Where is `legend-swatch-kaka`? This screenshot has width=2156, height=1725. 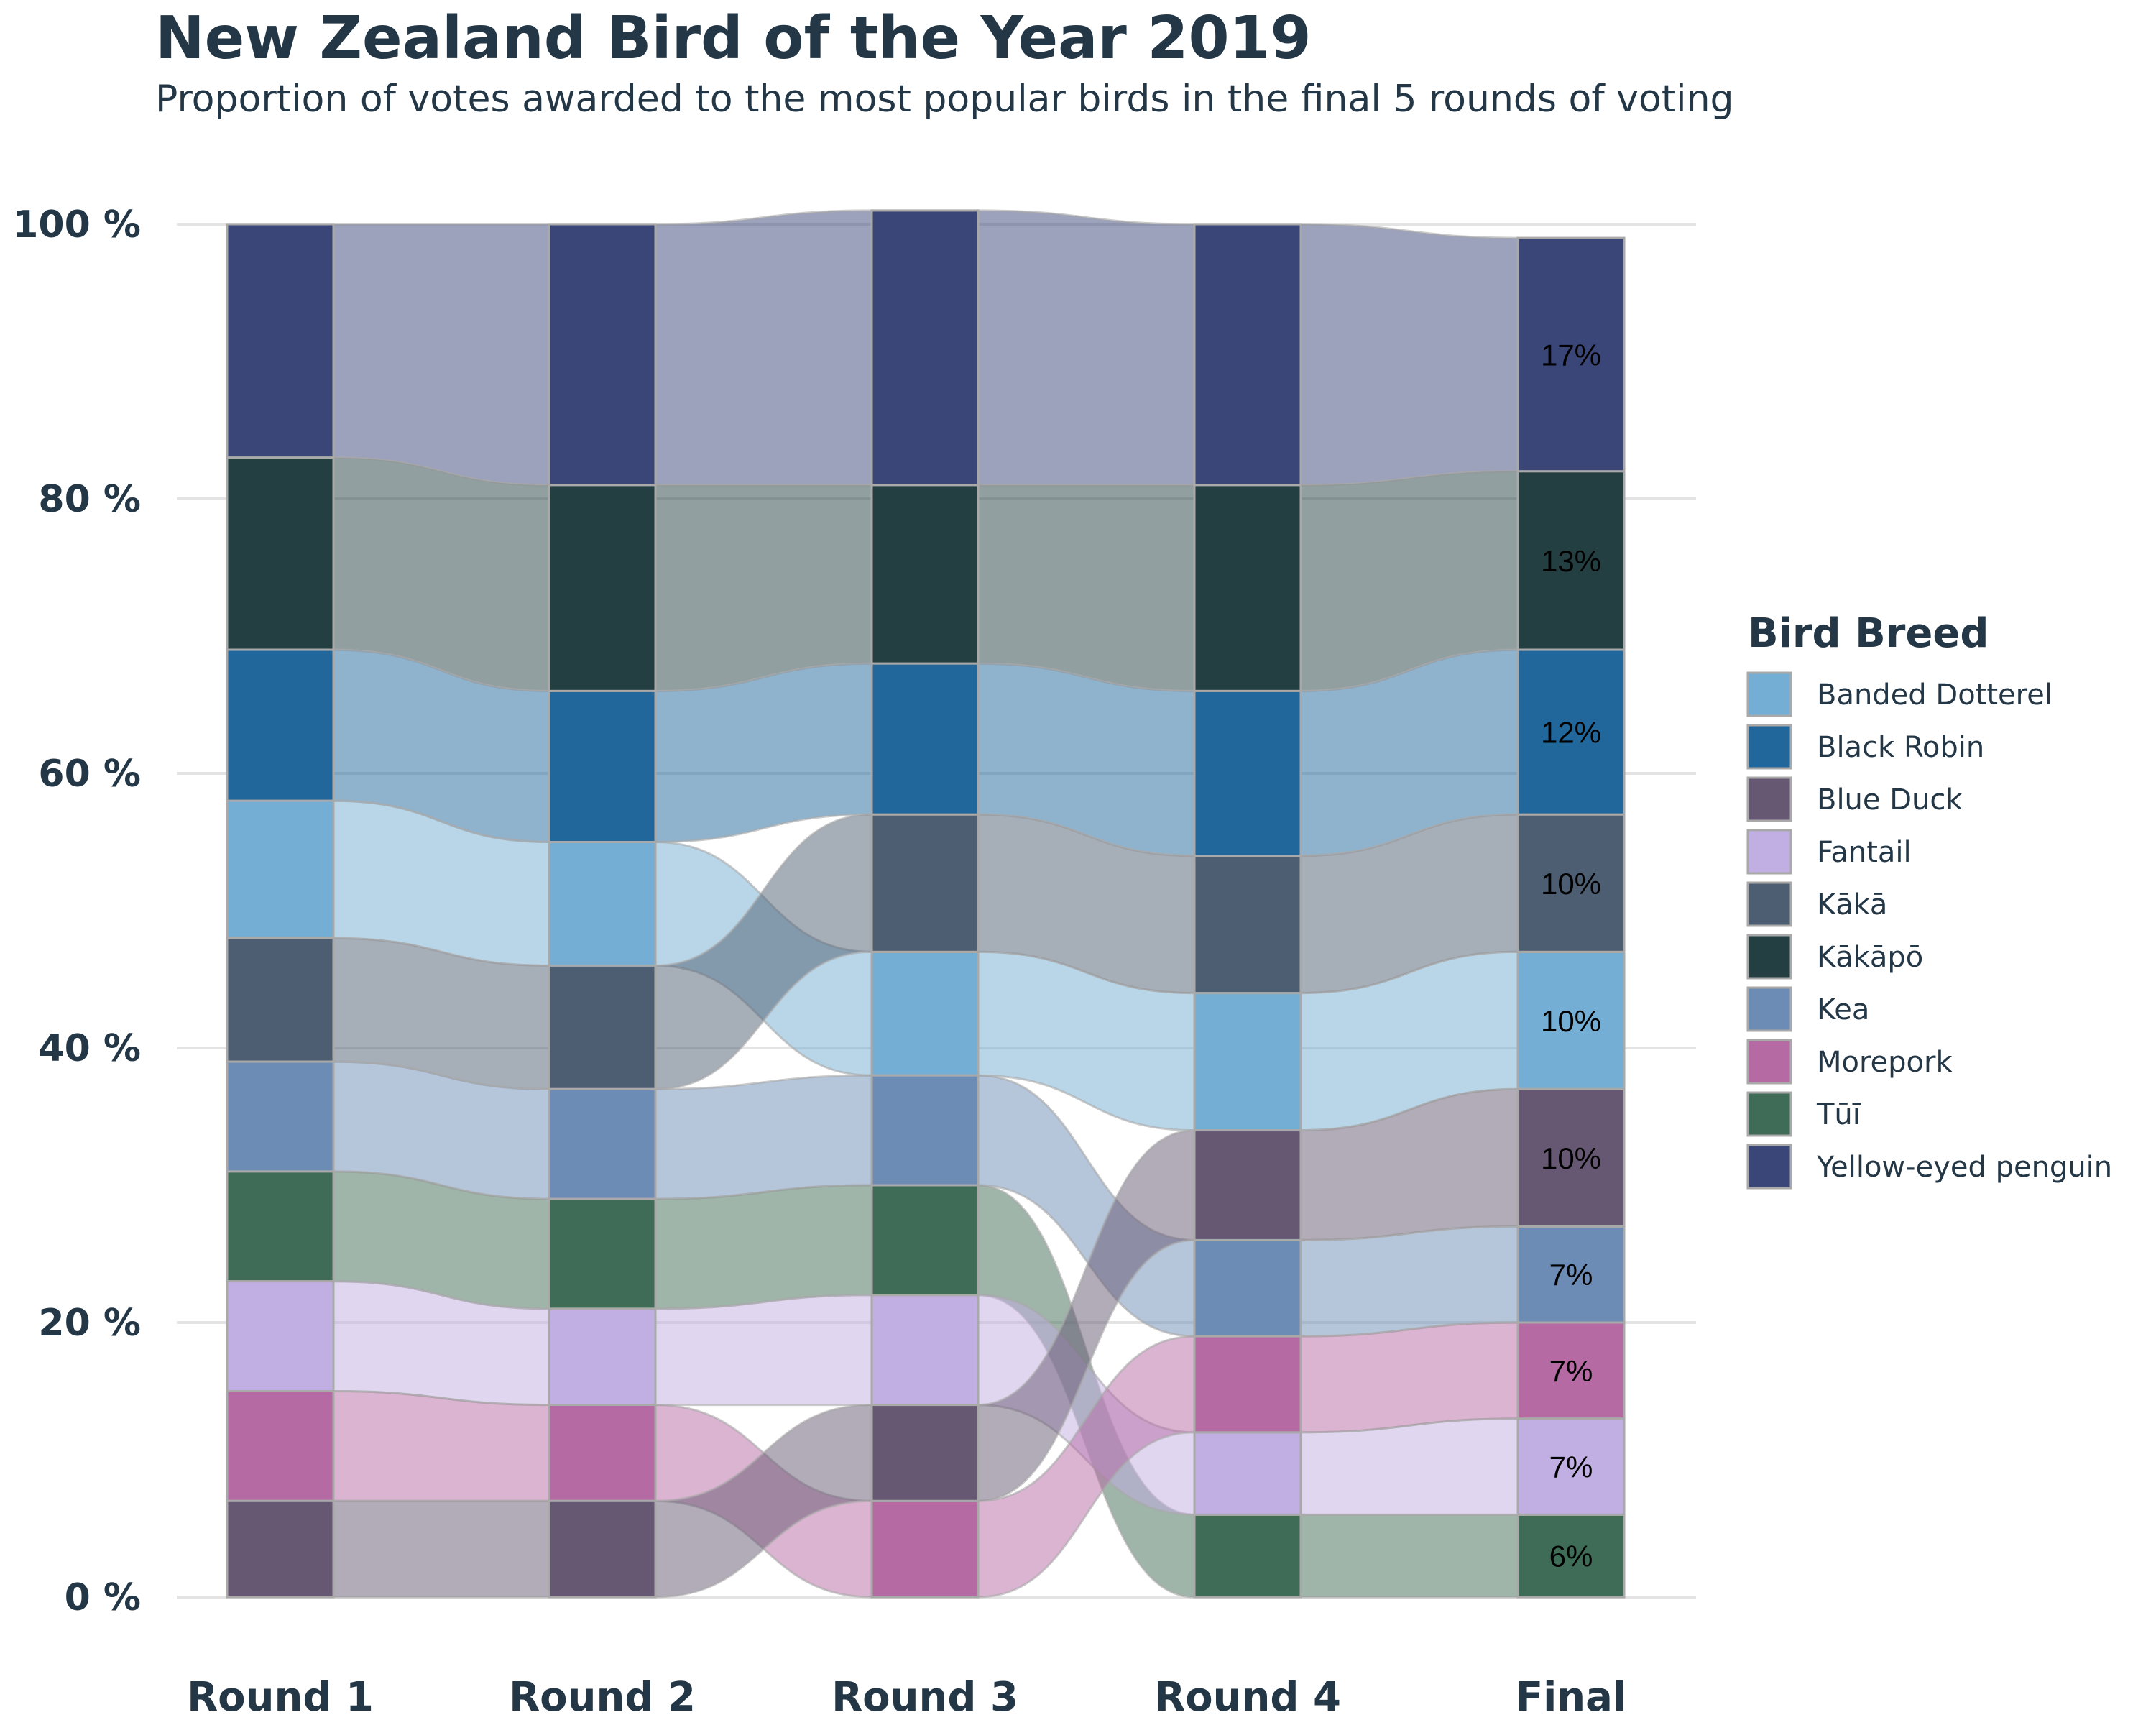
legend-swatch-kaka is located at coordinates (1769, 904).